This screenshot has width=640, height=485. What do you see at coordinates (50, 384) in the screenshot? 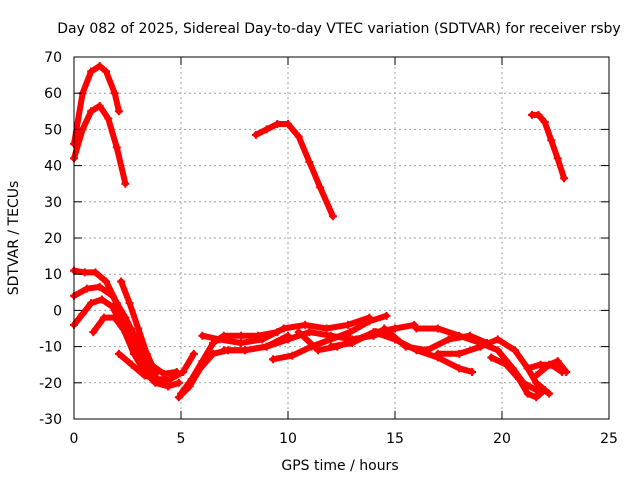
I see `y-tick-label: -20` at bounding box center [50, 384].